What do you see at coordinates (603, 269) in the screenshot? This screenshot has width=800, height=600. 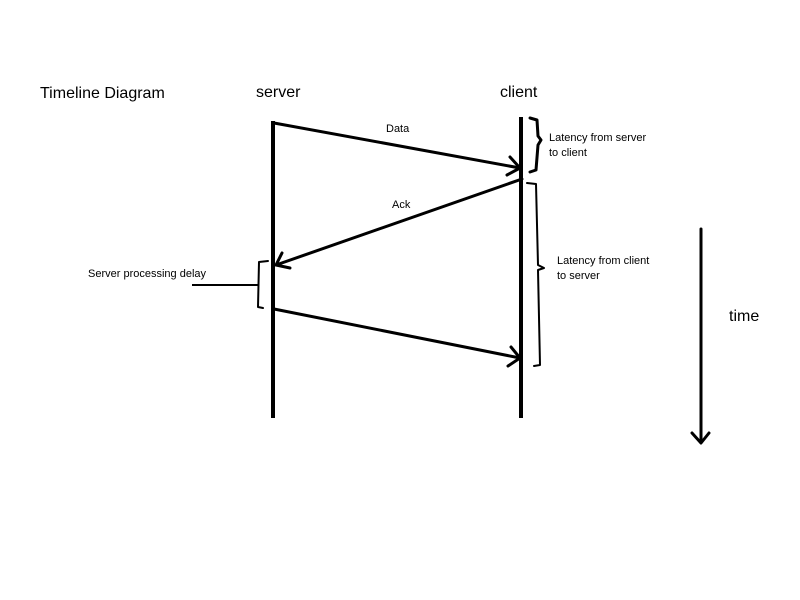 I see `client-to-server-latency-note: Latency from client to server` at bounding box center [603, 269].